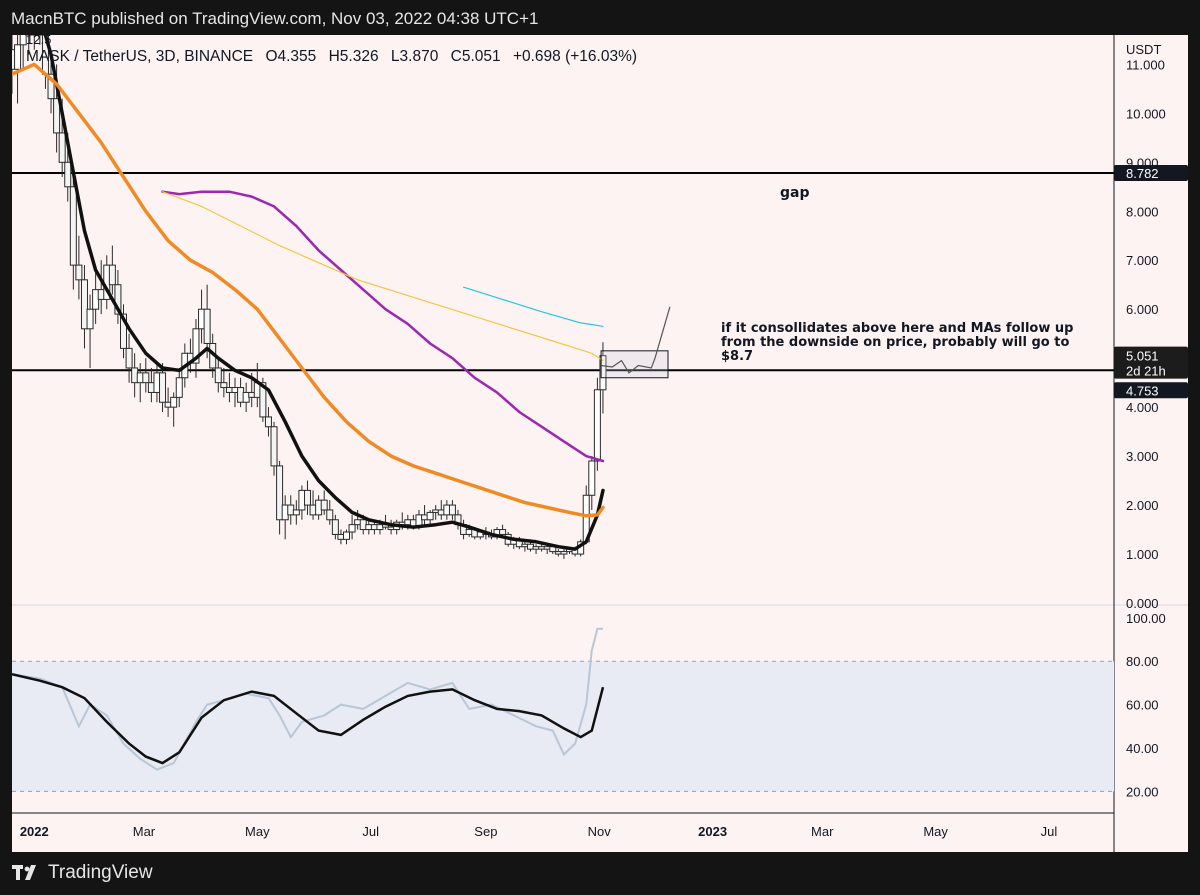 The width and height of the screenshot is (1200, 895). What do you see at coordinates (1142, 260) in the screenshot?
I see `price-tick-label: 7.000` at bounding box center [1142, 260].